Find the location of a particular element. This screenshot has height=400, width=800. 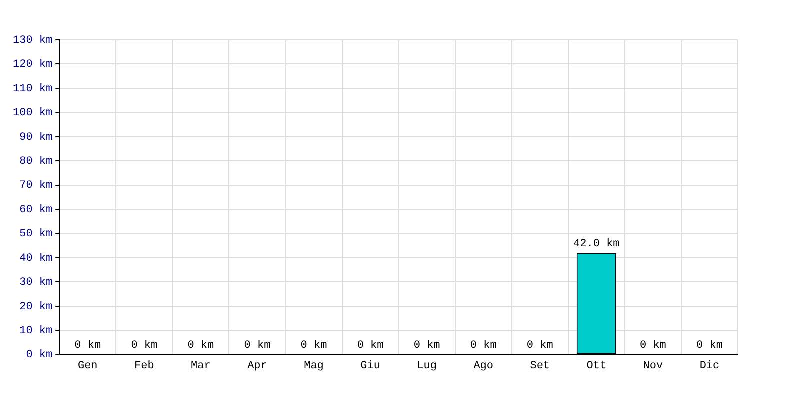

y-tick-label: 0 km is located at coordinates (40, 356).